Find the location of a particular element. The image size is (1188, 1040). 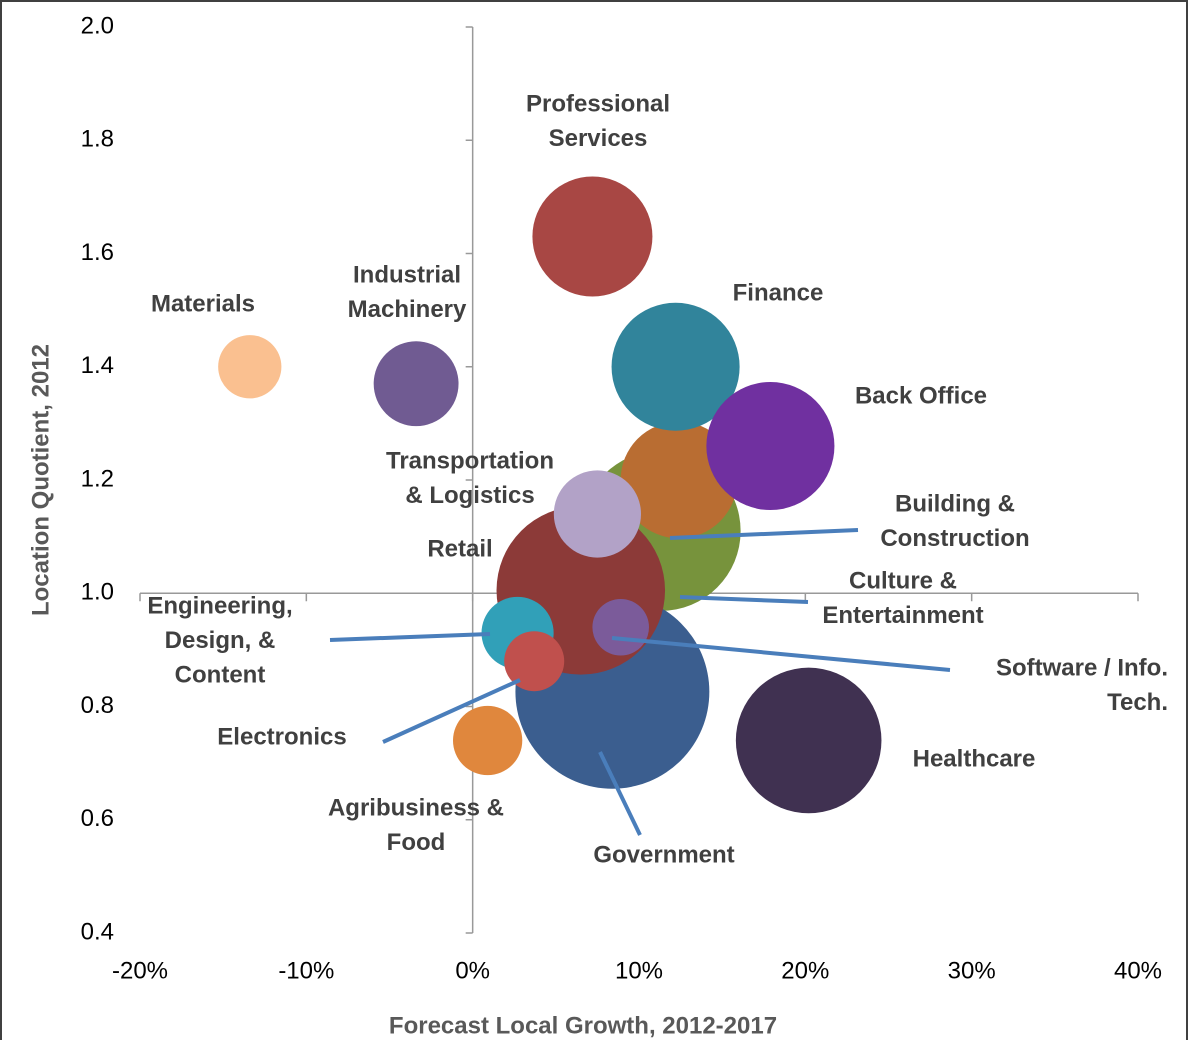

bubble-label: Government is located at coordinates (663, 854).